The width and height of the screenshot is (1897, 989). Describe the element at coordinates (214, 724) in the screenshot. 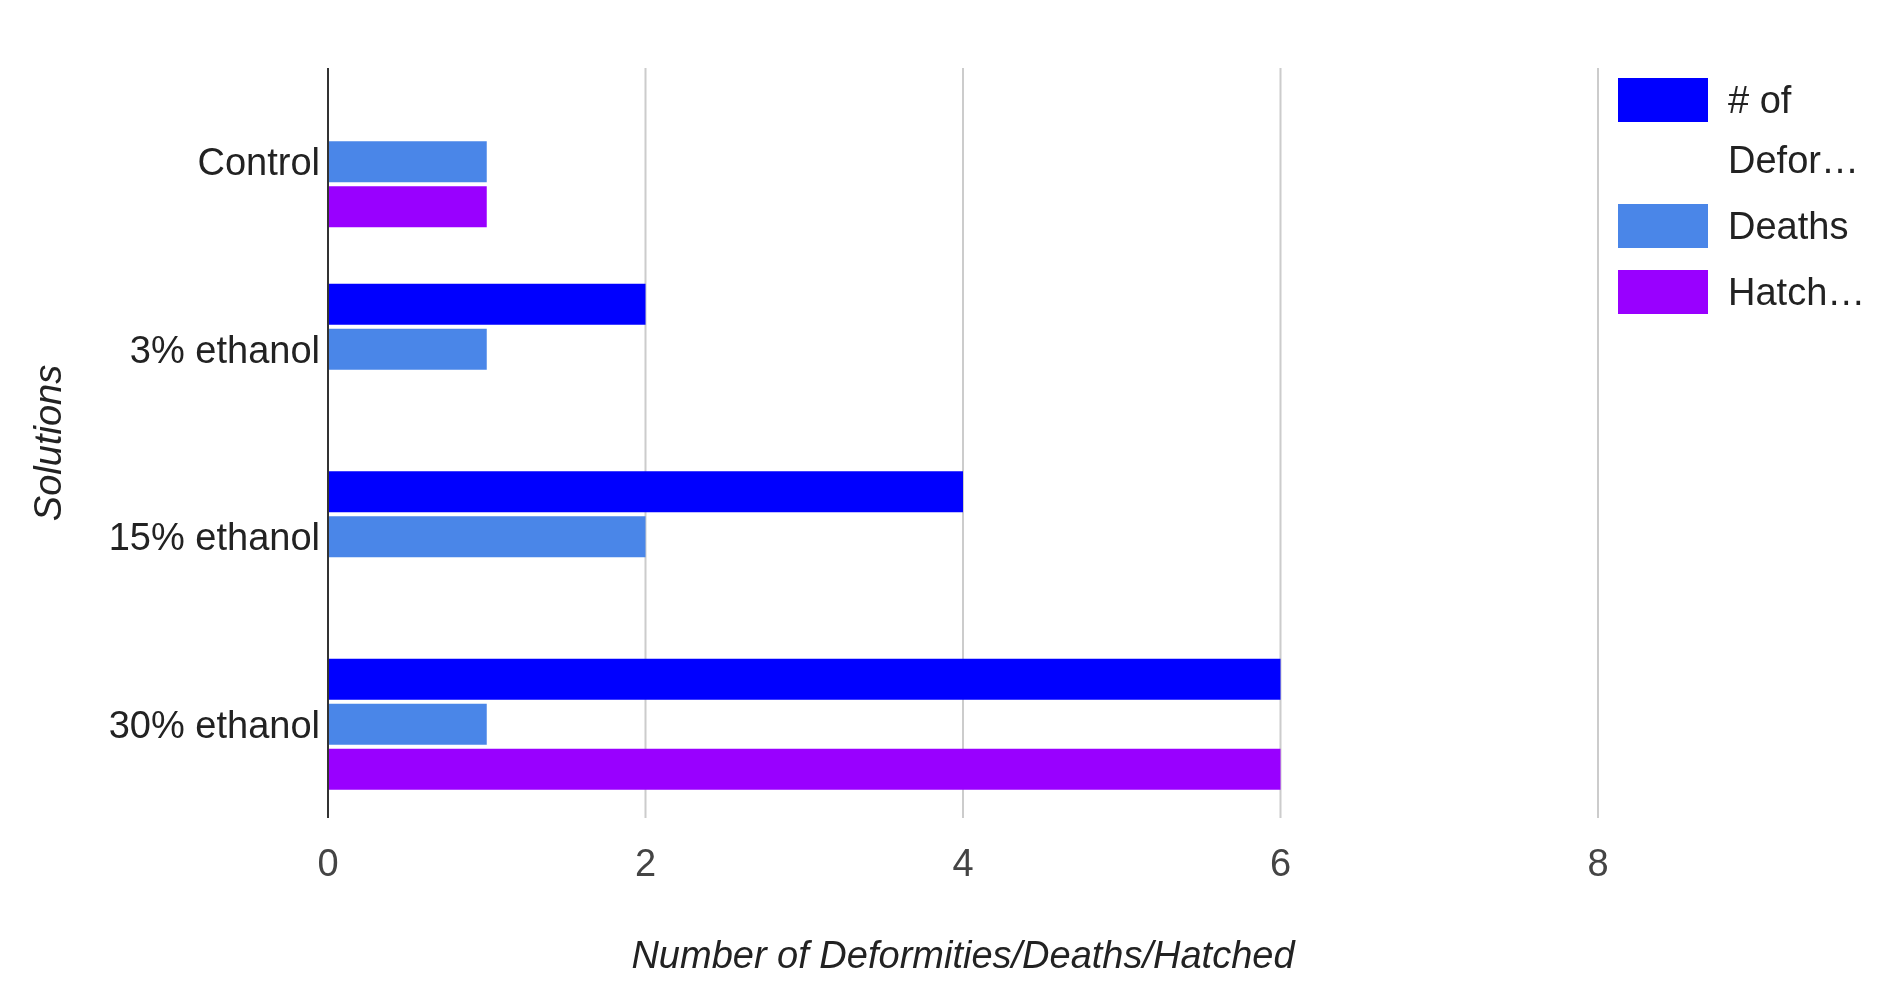

I see `y-tick-label: 30% ethanol` at that location.